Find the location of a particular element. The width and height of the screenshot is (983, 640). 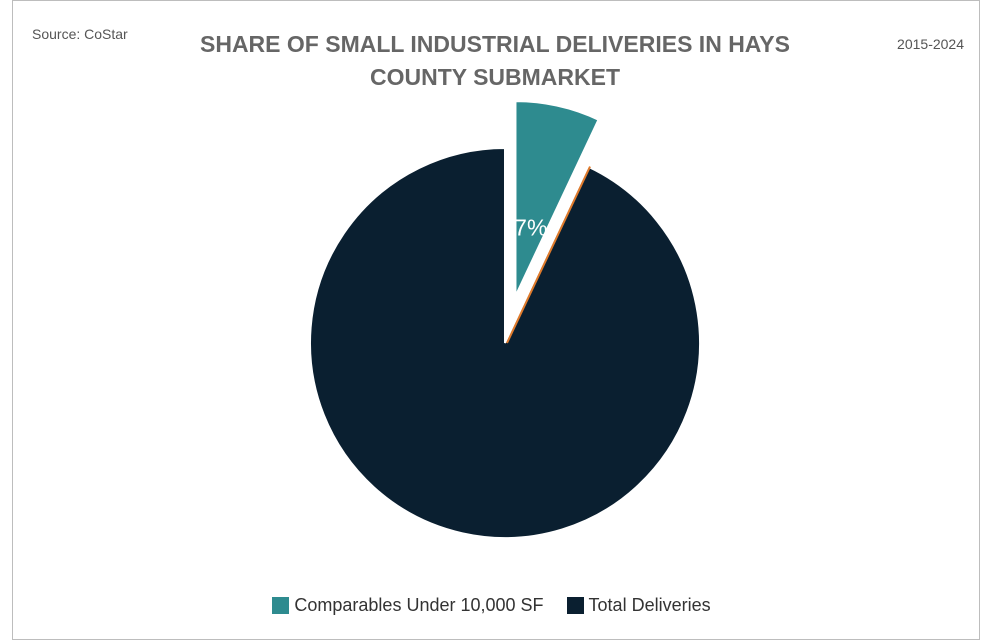

legend-swatch-comparables is located at coordinates (281, 605).